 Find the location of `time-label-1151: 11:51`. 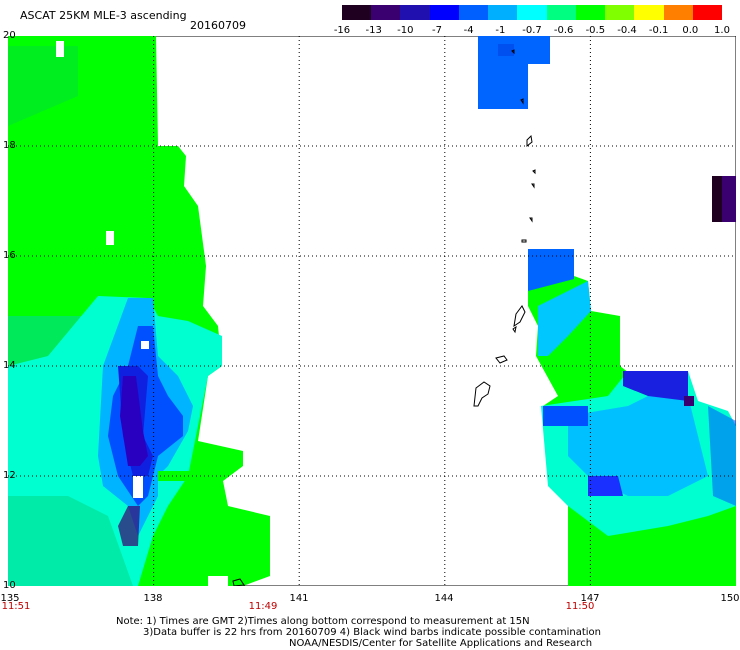

time-label-1151: 11:51 is located at coordinates (16, 606).